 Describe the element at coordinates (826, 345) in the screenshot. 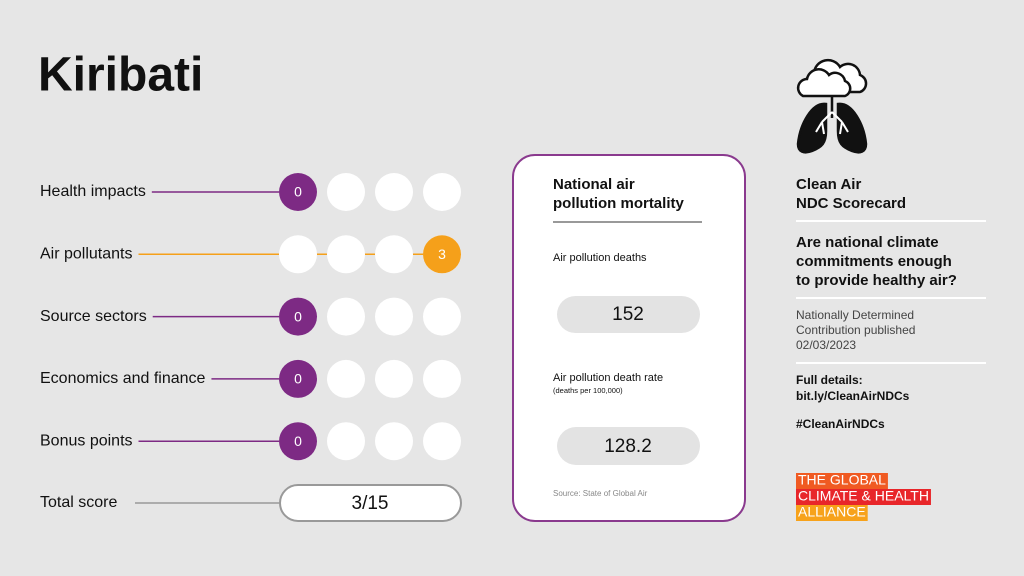

I see `published: 02/03/2023` at that location.